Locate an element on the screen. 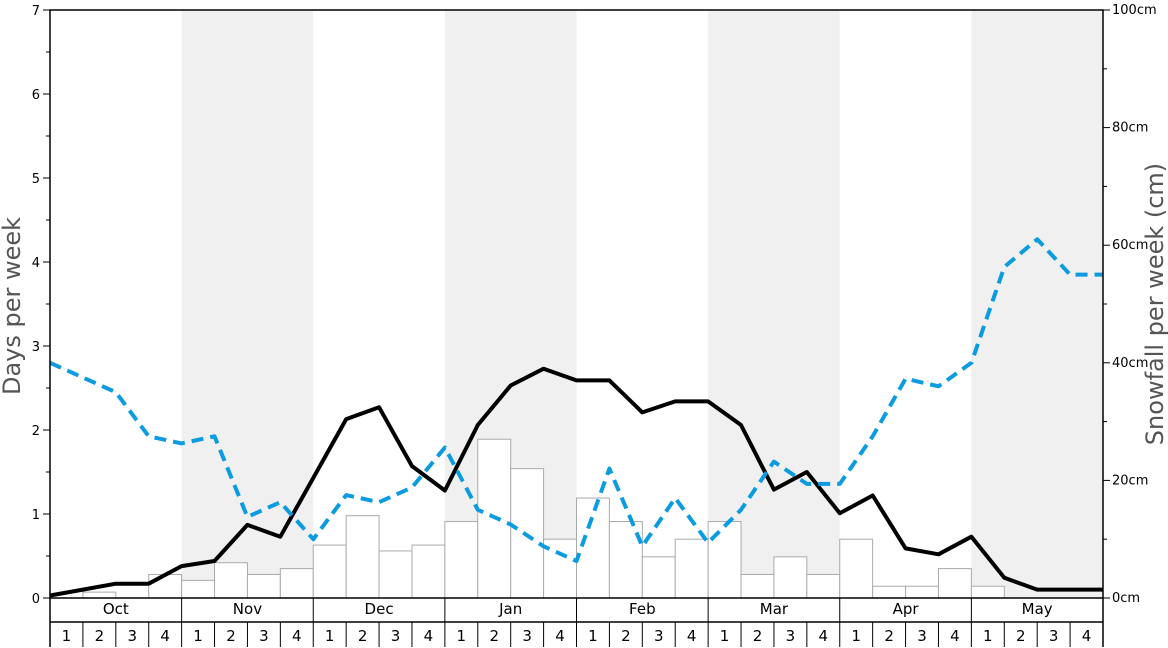  left-tick-label: 1 is located at coordinates (36, 515).